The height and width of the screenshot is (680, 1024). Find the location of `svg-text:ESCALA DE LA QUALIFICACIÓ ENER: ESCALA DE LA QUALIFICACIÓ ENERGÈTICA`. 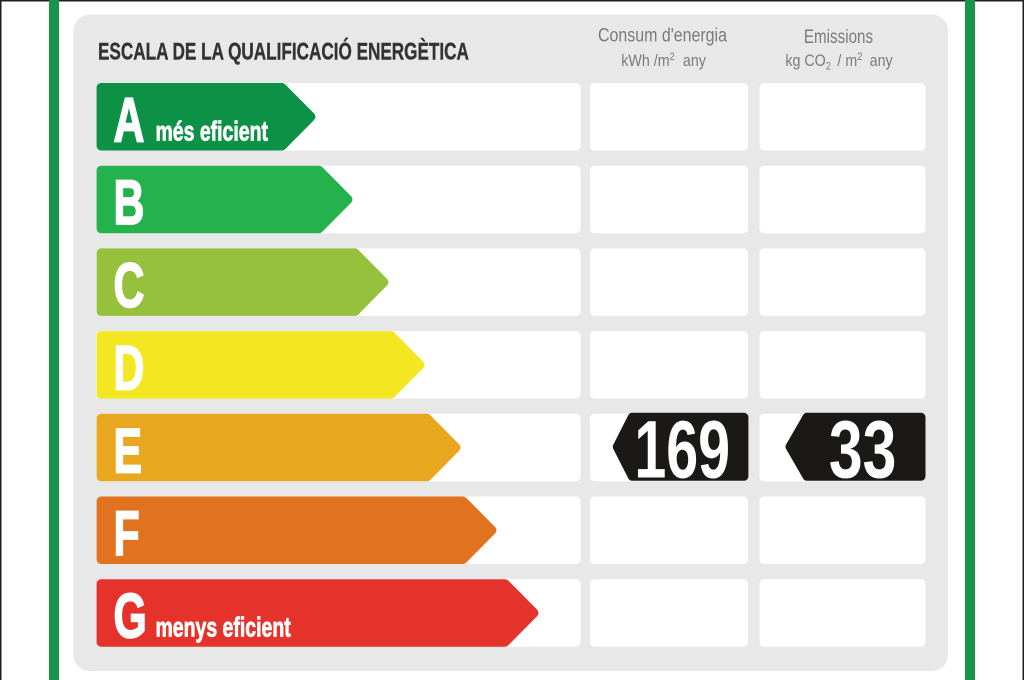

svg-text:ESCALA DE LA QUALIFICACIÓ ENER: ESCALA DE LA QUALIFICACIÓ ENERGÈTICA is located at coordinates (283, 51).